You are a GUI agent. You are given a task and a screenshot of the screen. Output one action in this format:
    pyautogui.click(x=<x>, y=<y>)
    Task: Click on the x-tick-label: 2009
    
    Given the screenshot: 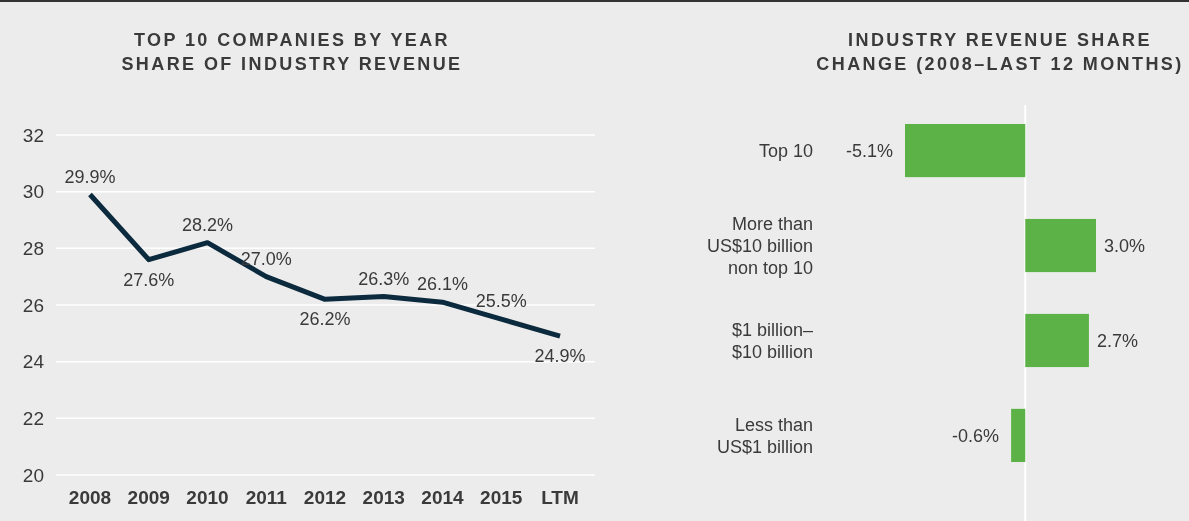 What is the action you would take?
    pyautogui.click(x=148, y=497)
    